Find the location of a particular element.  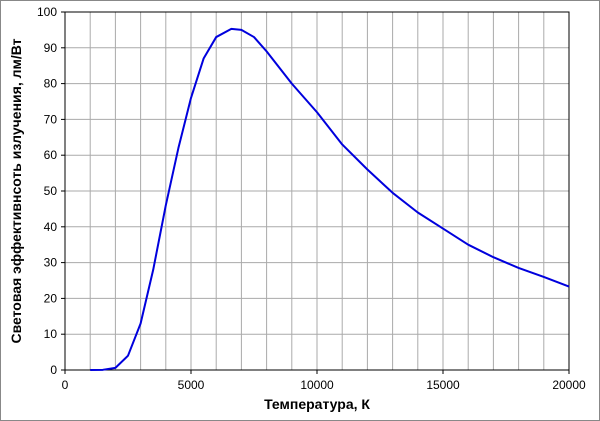

x-tick-label: 0 is located at coordinates (65, 385).